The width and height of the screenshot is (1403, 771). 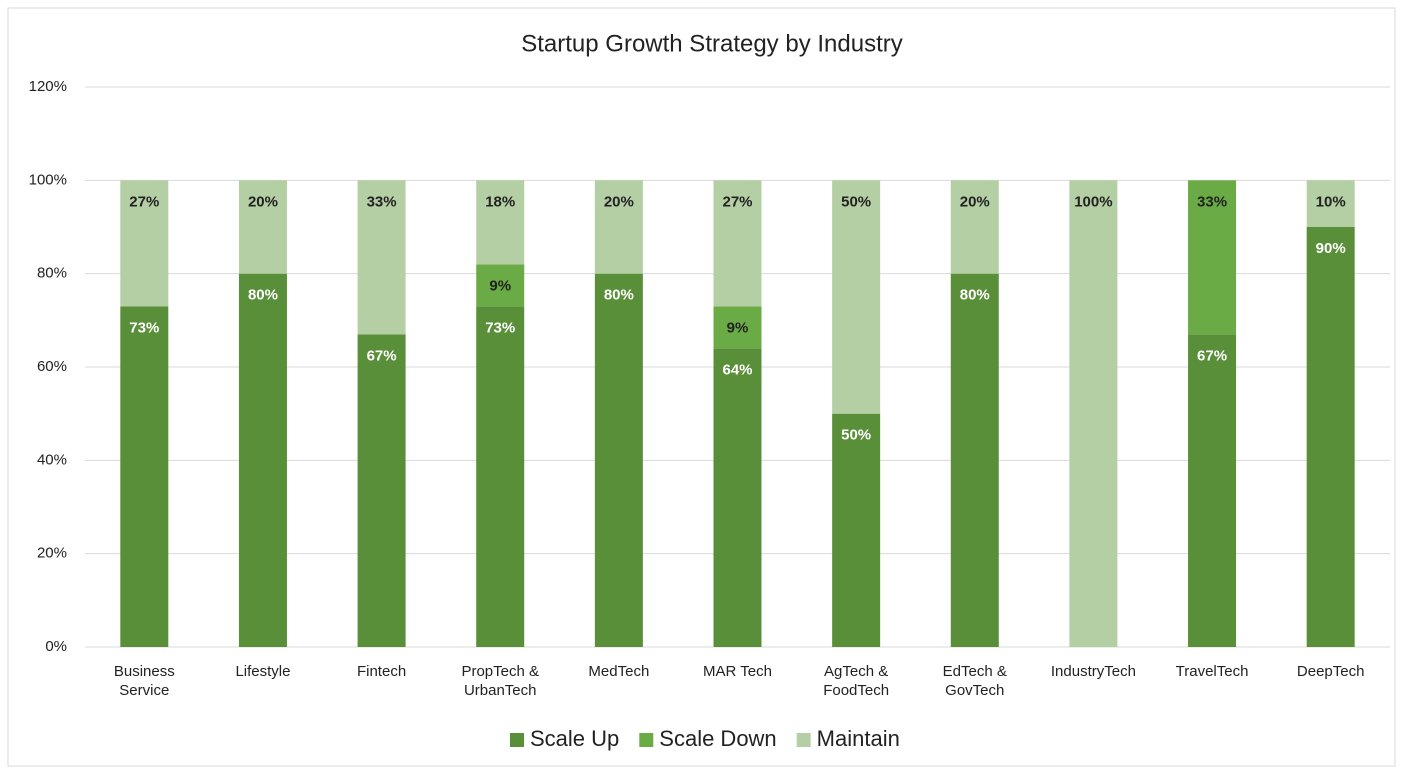 I want to click on y-tick-label: 120%, so click(x=48, y=86).